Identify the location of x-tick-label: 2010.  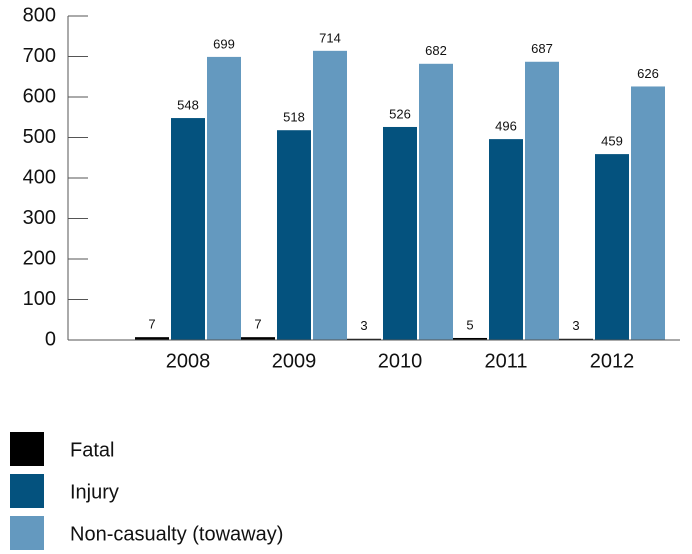
(400, 361).